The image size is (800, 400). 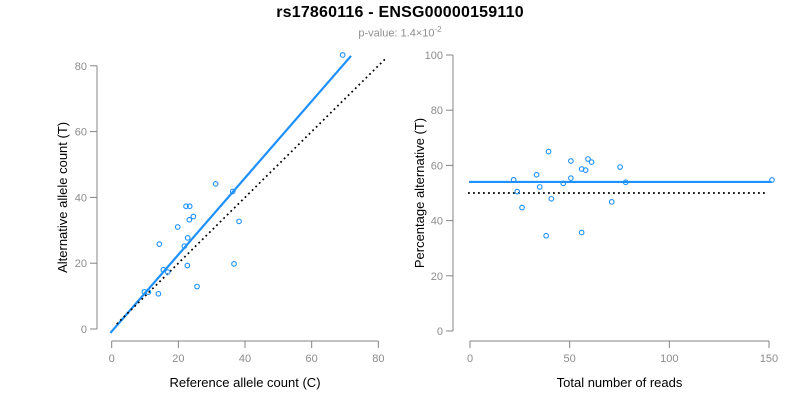 I want to click on y-tick-label: 100, so click(x=434, y=56).